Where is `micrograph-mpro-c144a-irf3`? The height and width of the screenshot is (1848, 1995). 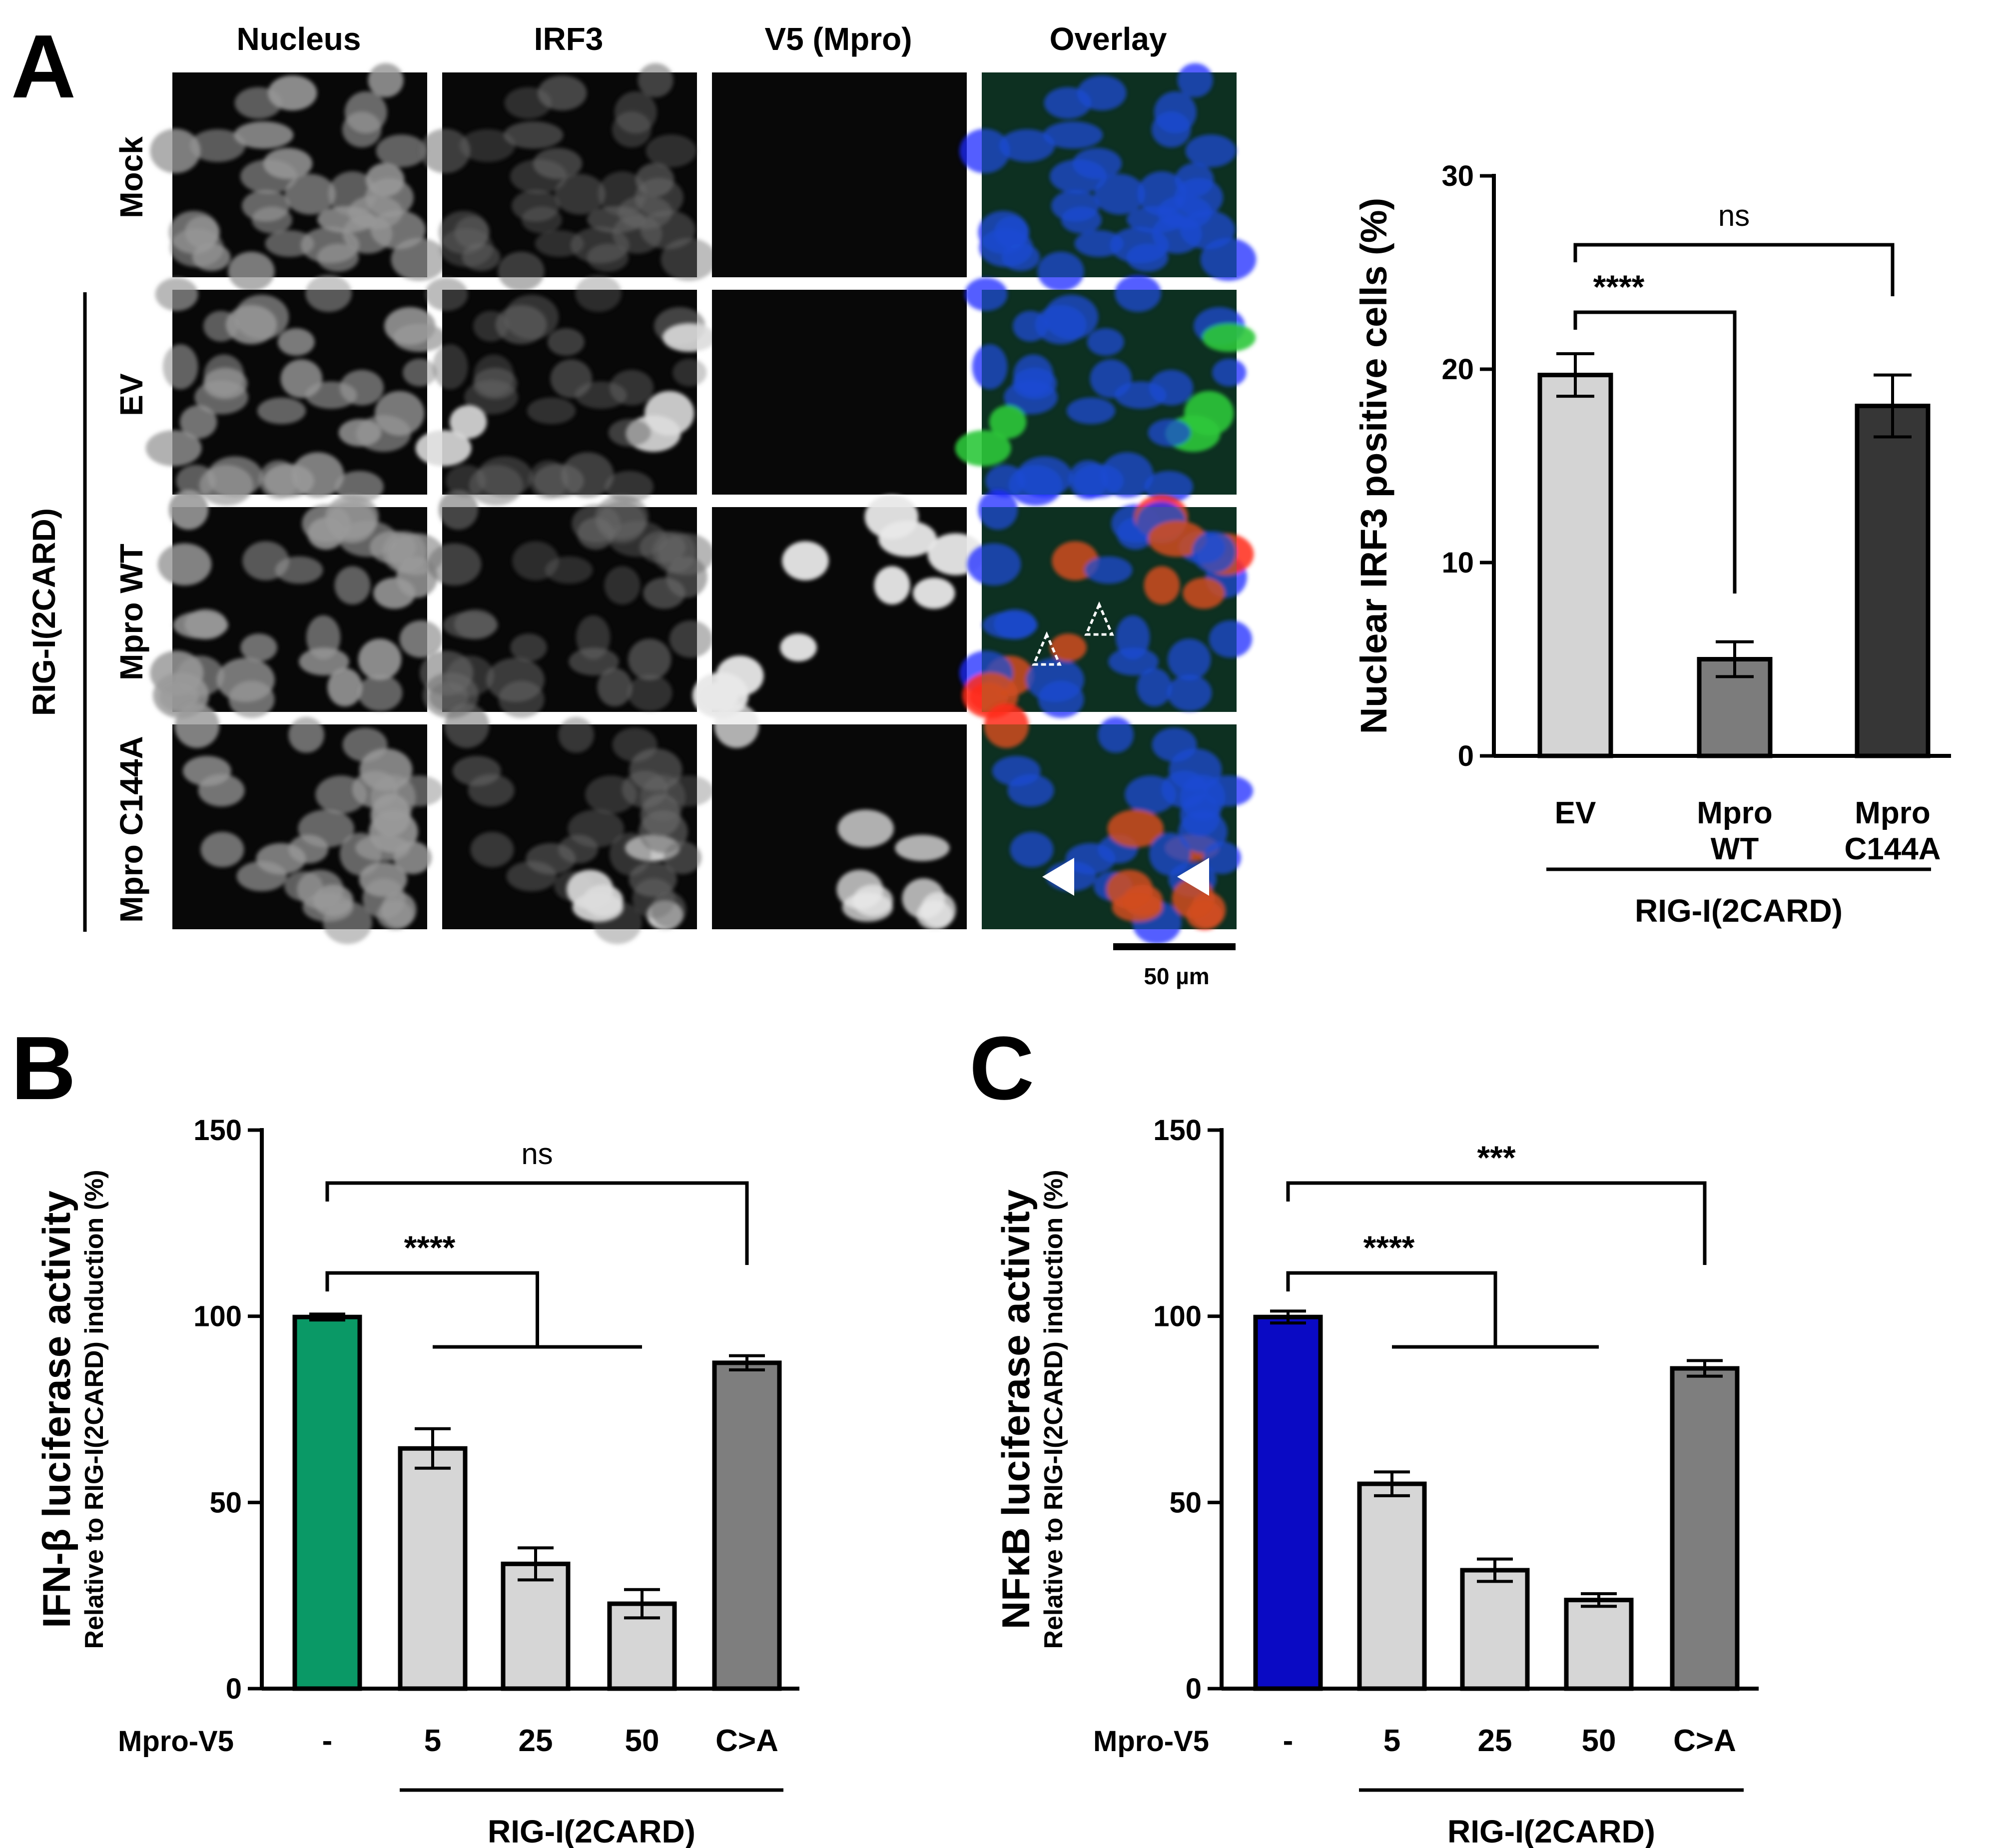
micrograph-mpro-c144a-irf3 is located at coordinates (578, 823).